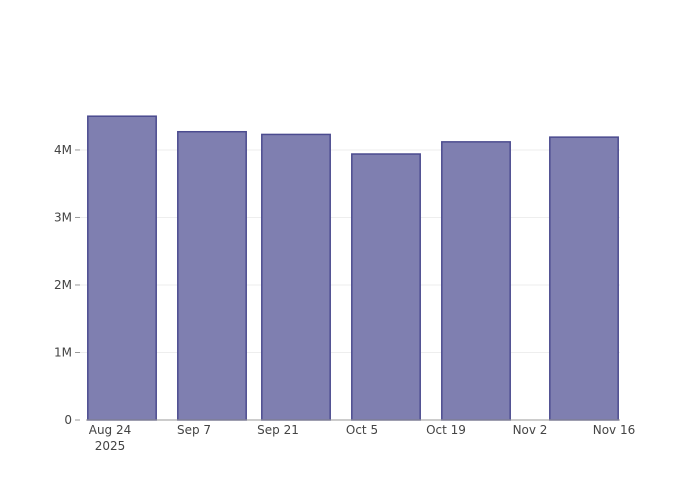 Image resolution: width=700 pixels, height=500 pixels. What do you see at coordinates (63, 352) in the screenshot?
I see `y-tick-label: 1M` at bounding box center [63, 352].